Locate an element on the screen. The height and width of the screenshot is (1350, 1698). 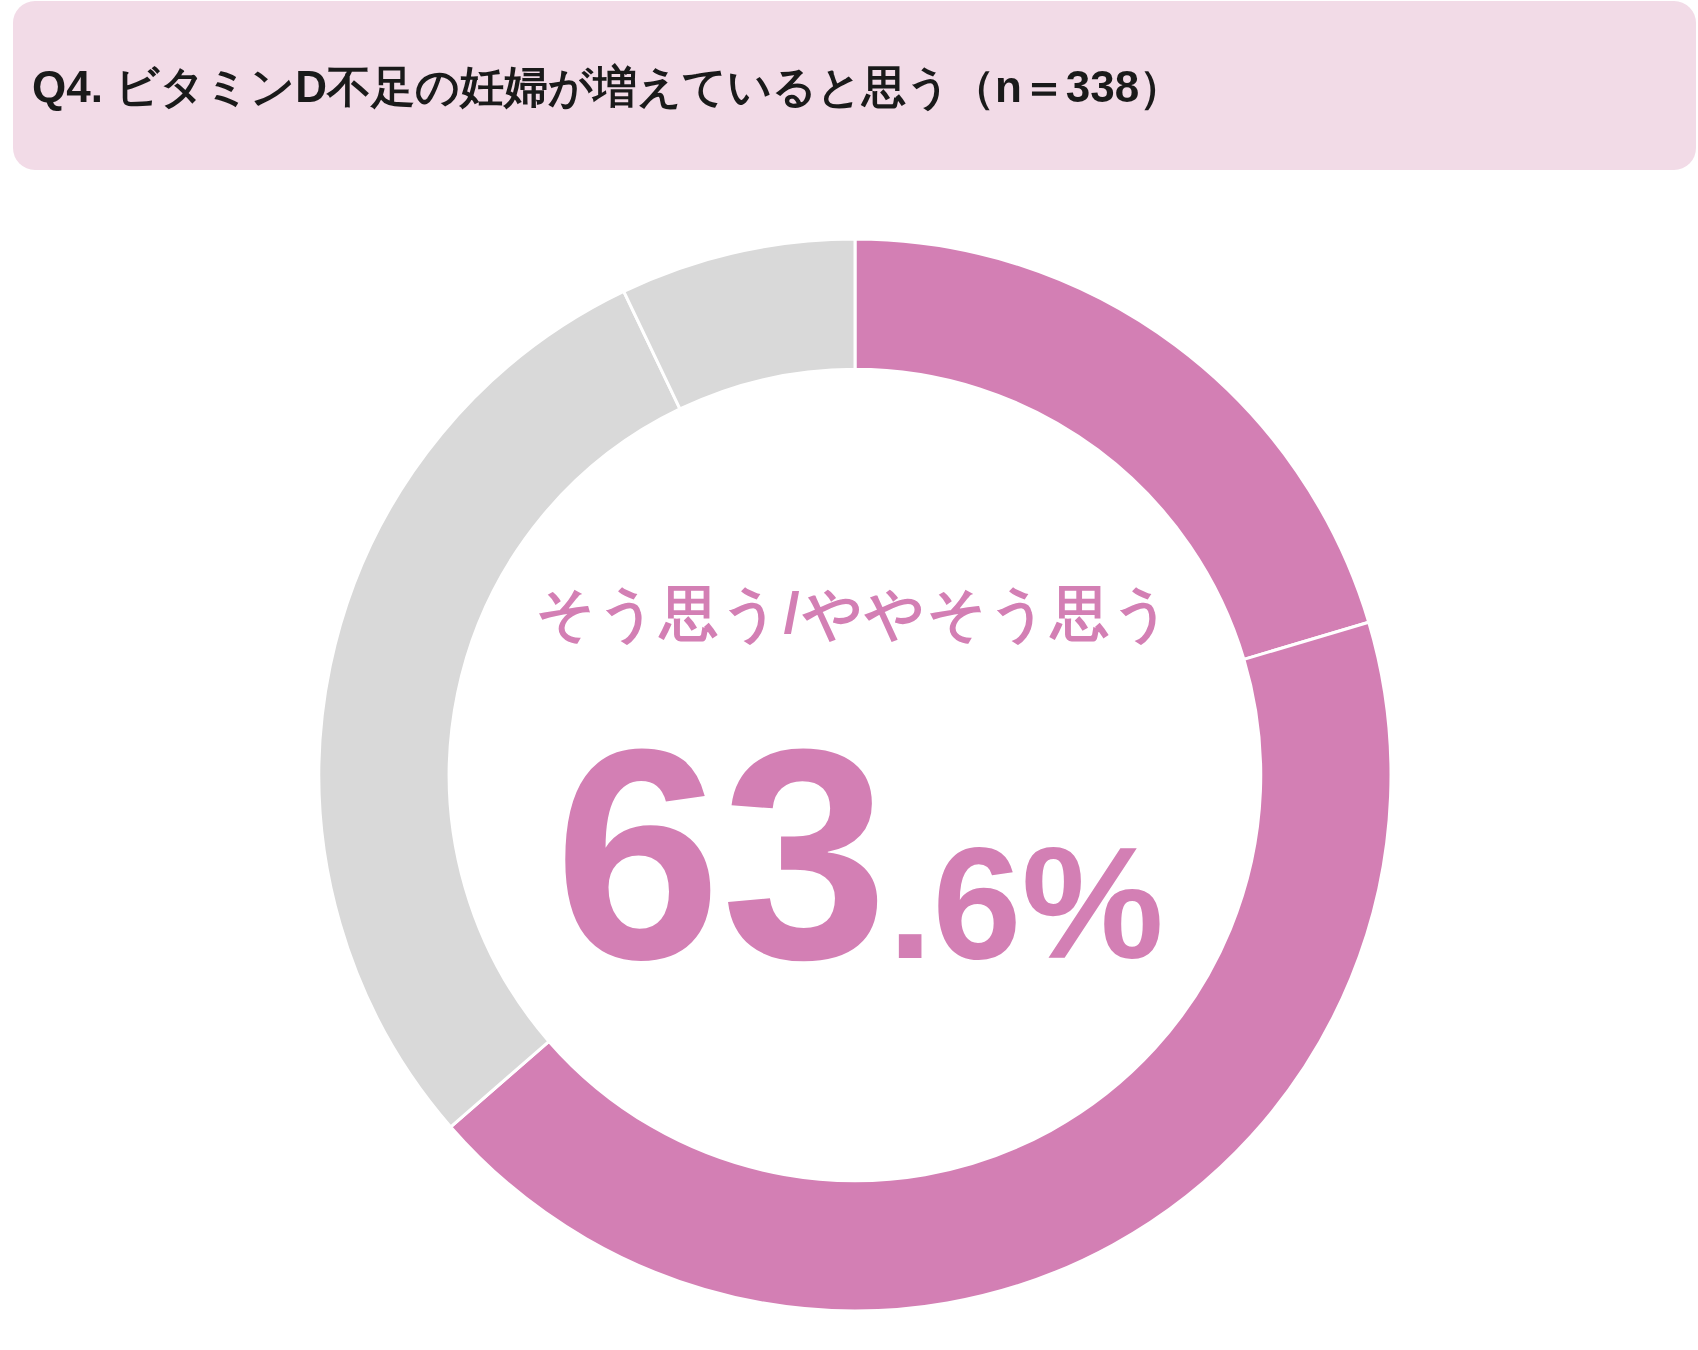
text: 63.6% is located at coordinates (859, 854).